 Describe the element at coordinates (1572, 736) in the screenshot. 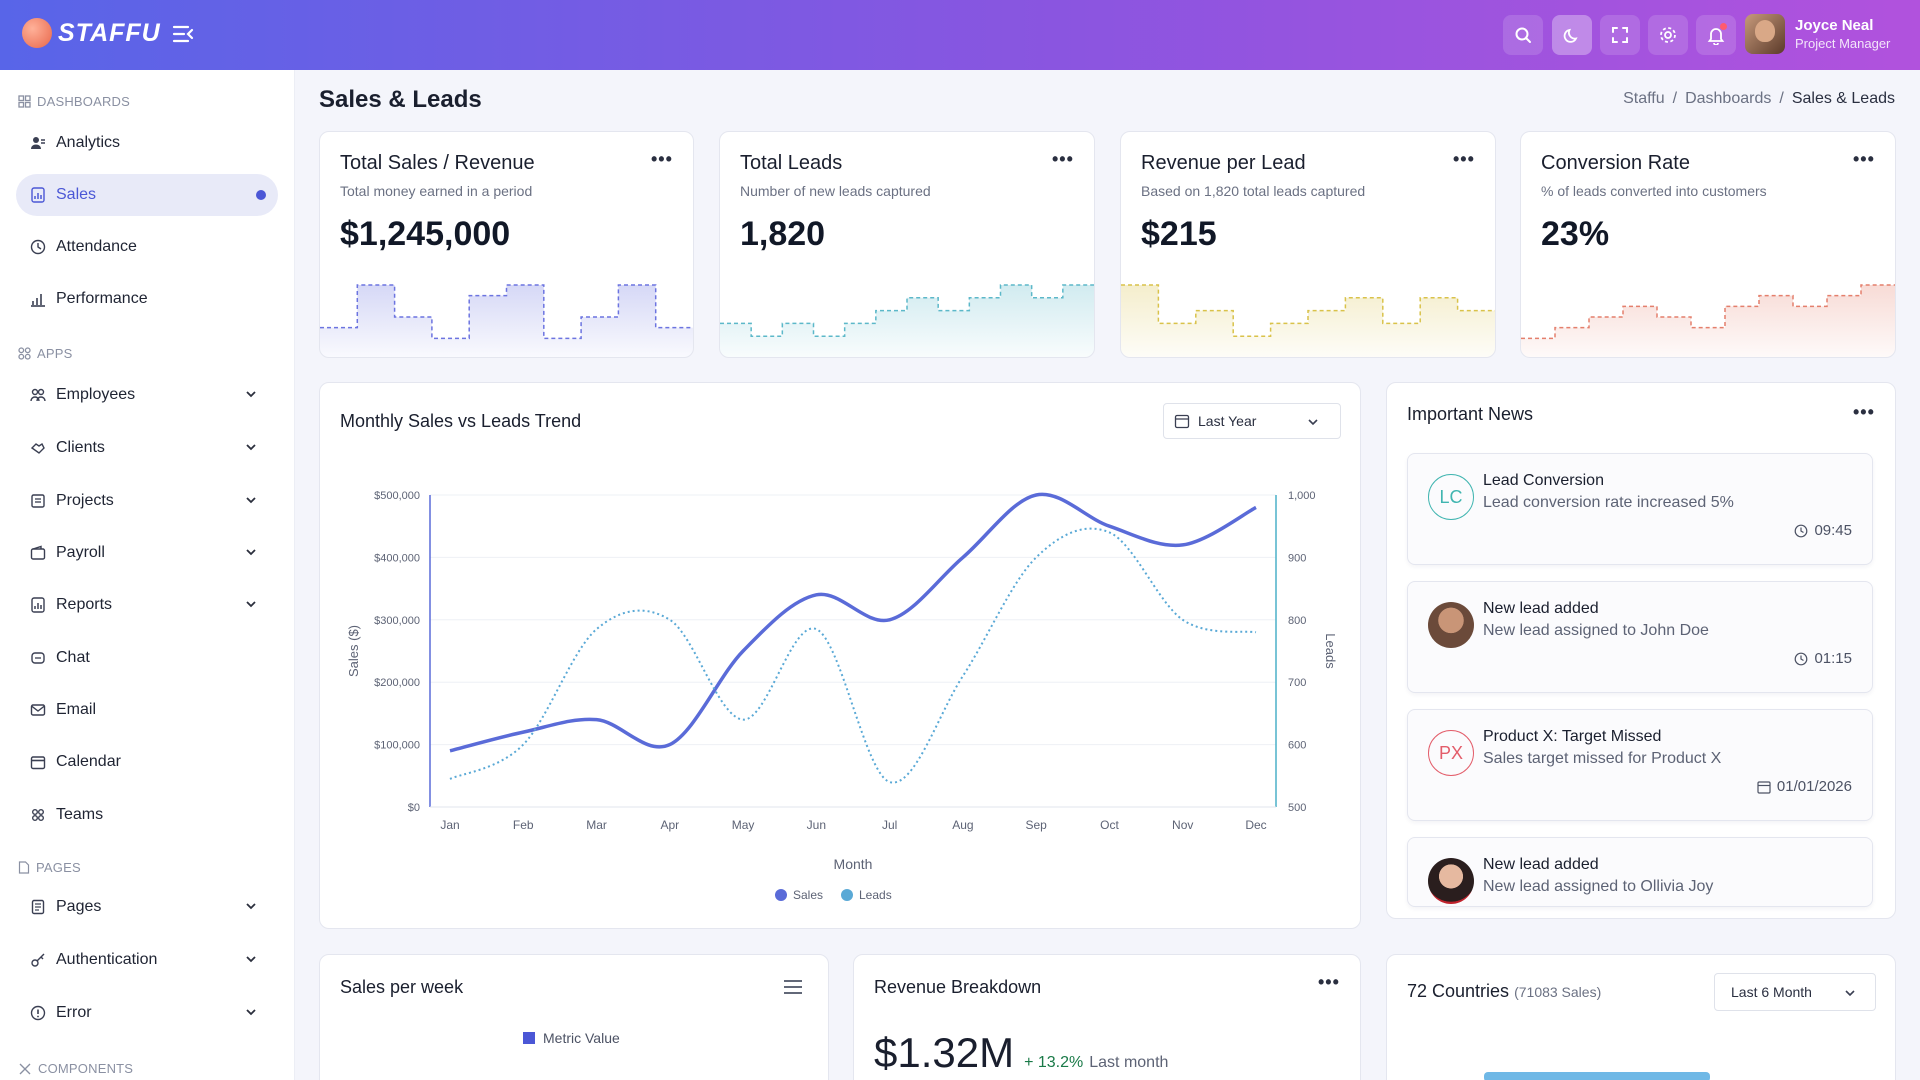

I see `news-item-title: Product X: Target Missed` at that location.